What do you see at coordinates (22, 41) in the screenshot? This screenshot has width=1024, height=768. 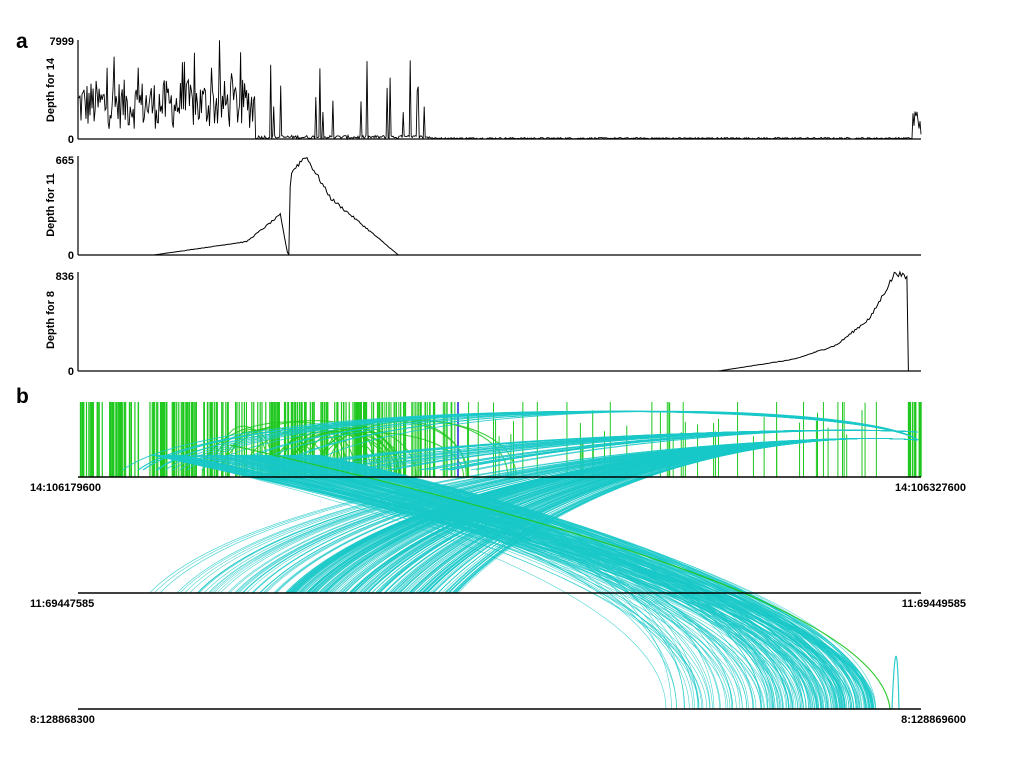 I see `panel-label-a: a` at bounding box center [22, 41].